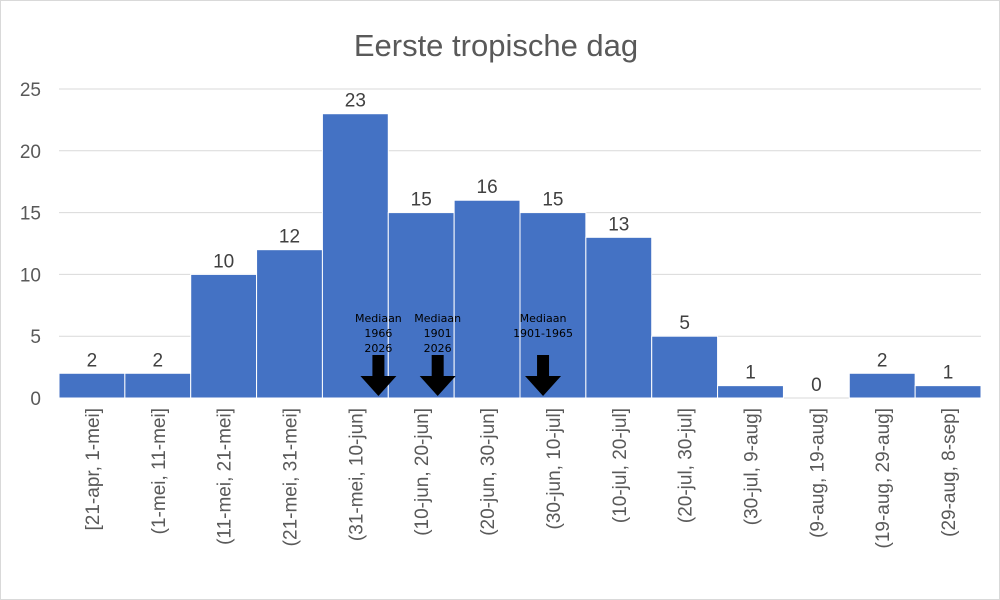  I want to click on data-label: 12, so click(289, 237).